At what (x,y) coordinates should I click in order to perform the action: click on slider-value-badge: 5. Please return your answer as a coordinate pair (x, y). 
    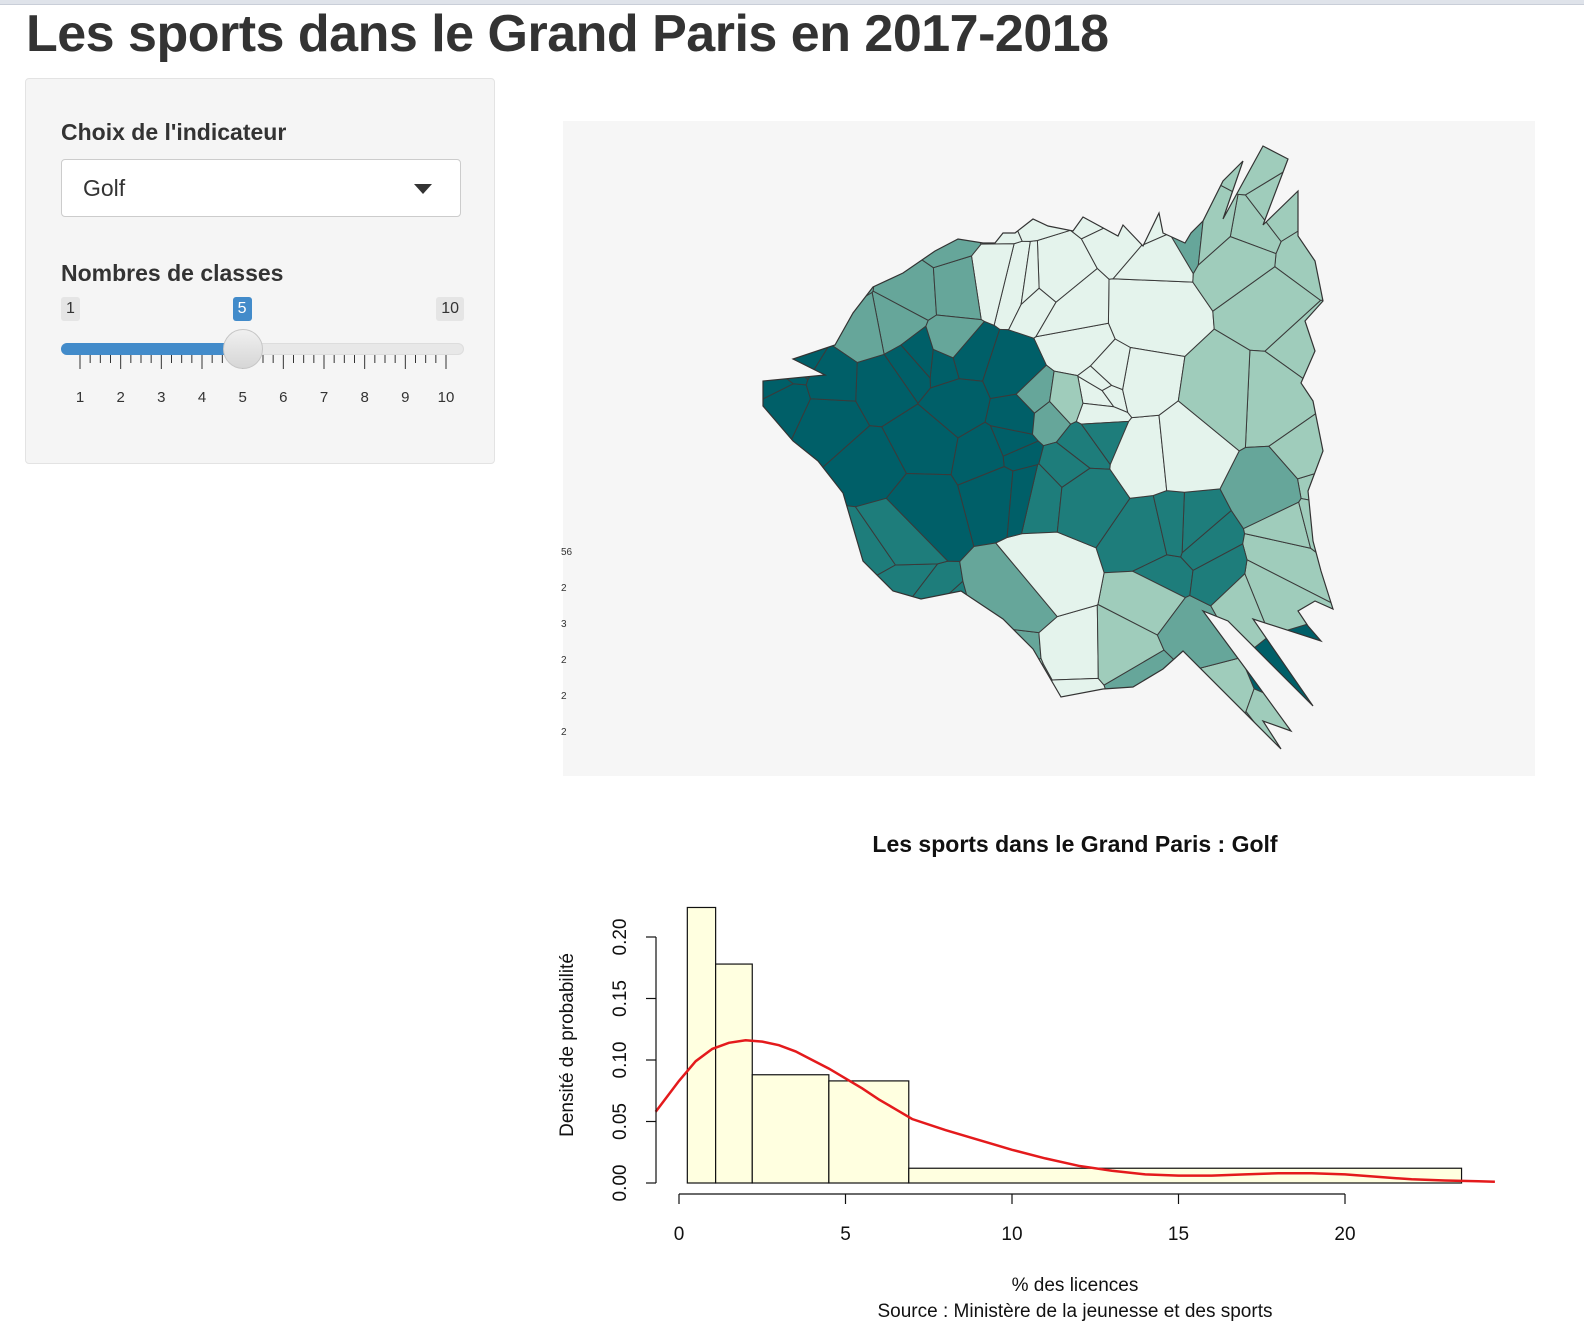
    Looking at the image, I should click on (242, 309).